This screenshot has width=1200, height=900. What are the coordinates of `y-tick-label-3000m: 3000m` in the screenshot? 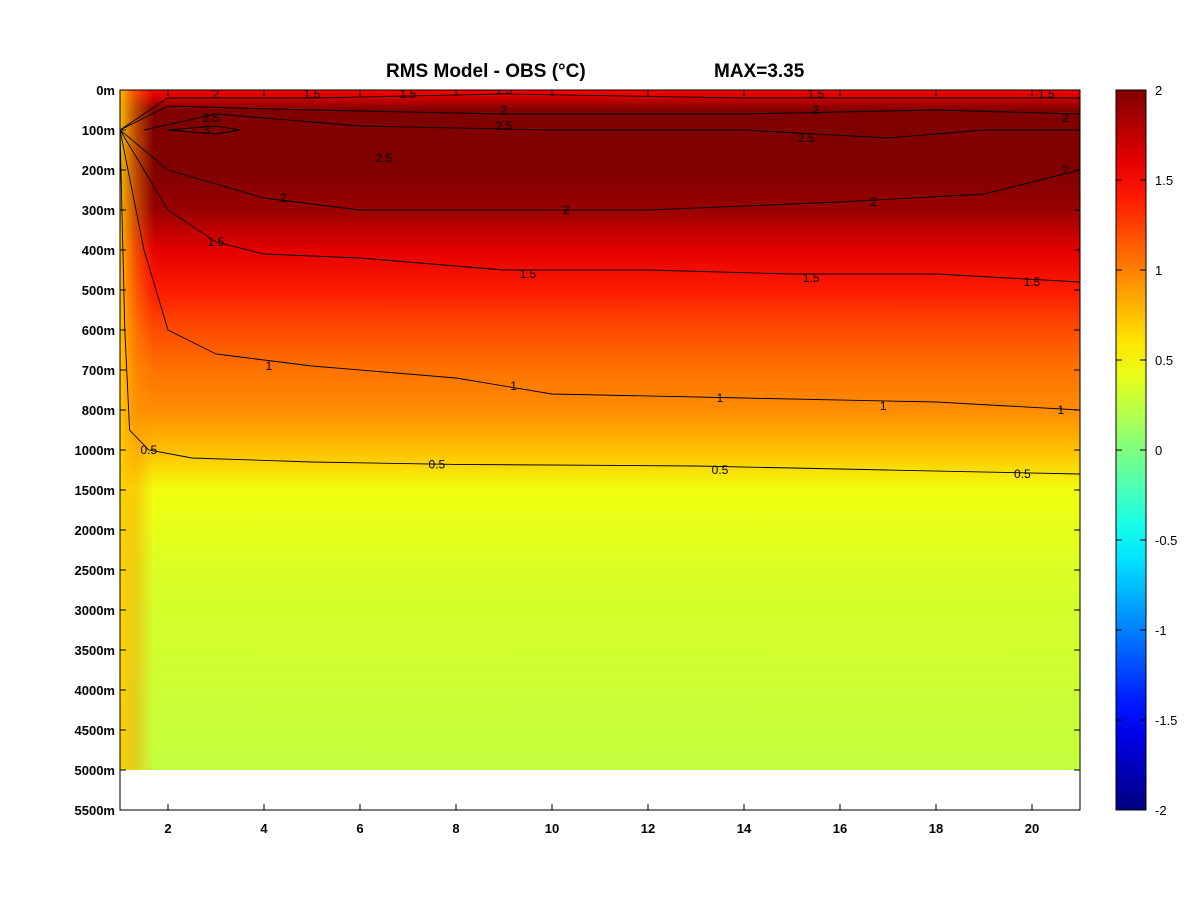 It's located at (95, 610).